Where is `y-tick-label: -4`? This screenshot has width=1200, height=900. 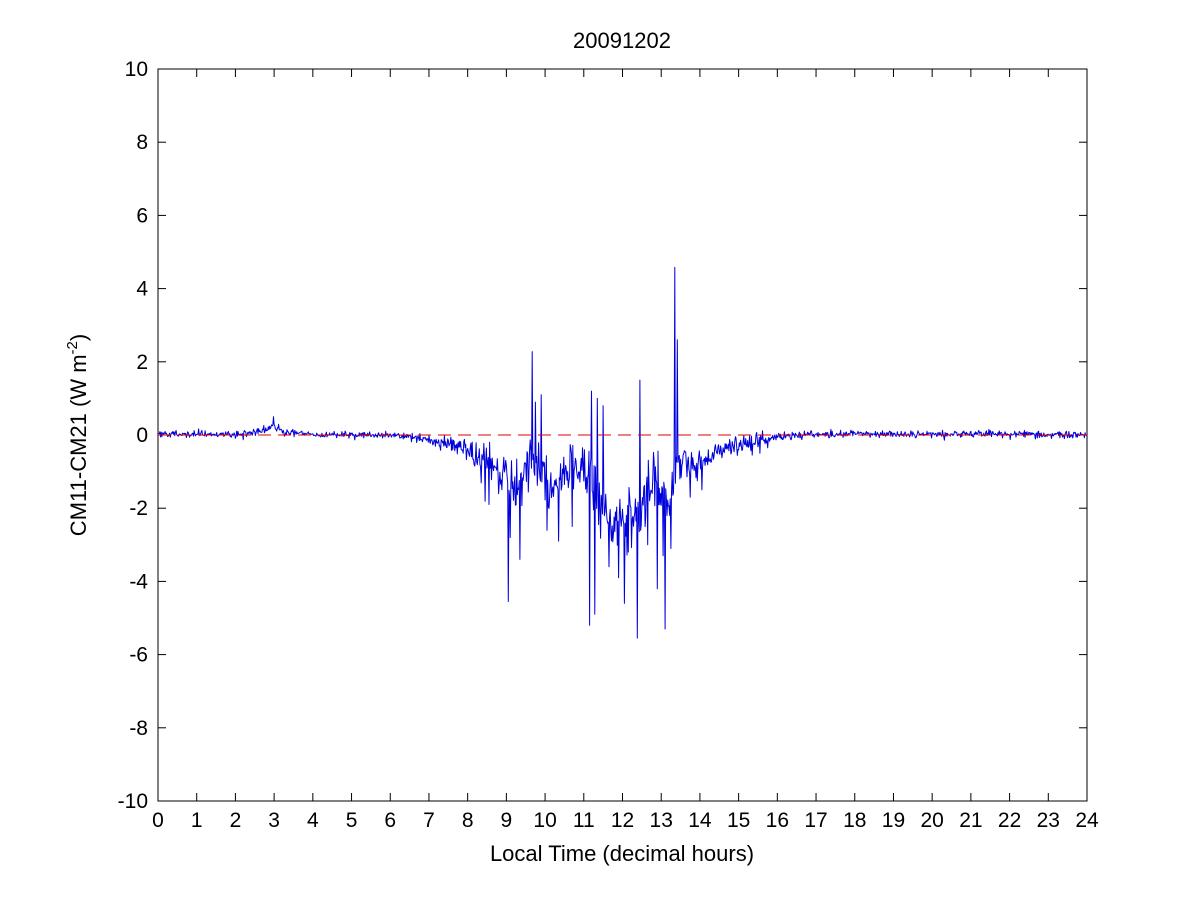 y-tick-label: -4 is located at coordinates (138, 581).